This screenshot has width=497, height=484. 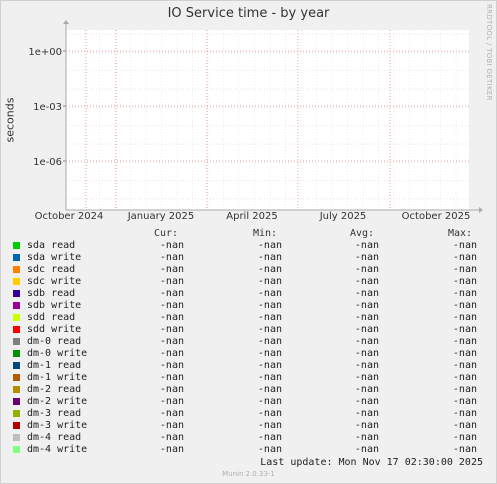 I want to click on legend-row: dm-3 write -nan -nan -nan -nan, so click(x=248, y=426).